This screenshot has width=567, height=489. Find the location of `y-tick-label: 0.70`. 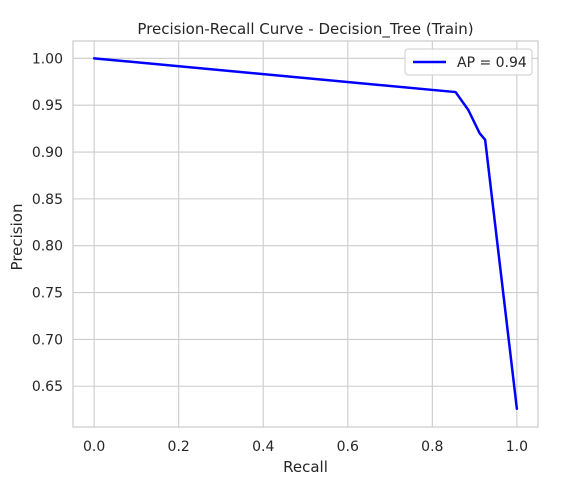

y-tick-label: 0.70 is located at coordinates (47, 340).